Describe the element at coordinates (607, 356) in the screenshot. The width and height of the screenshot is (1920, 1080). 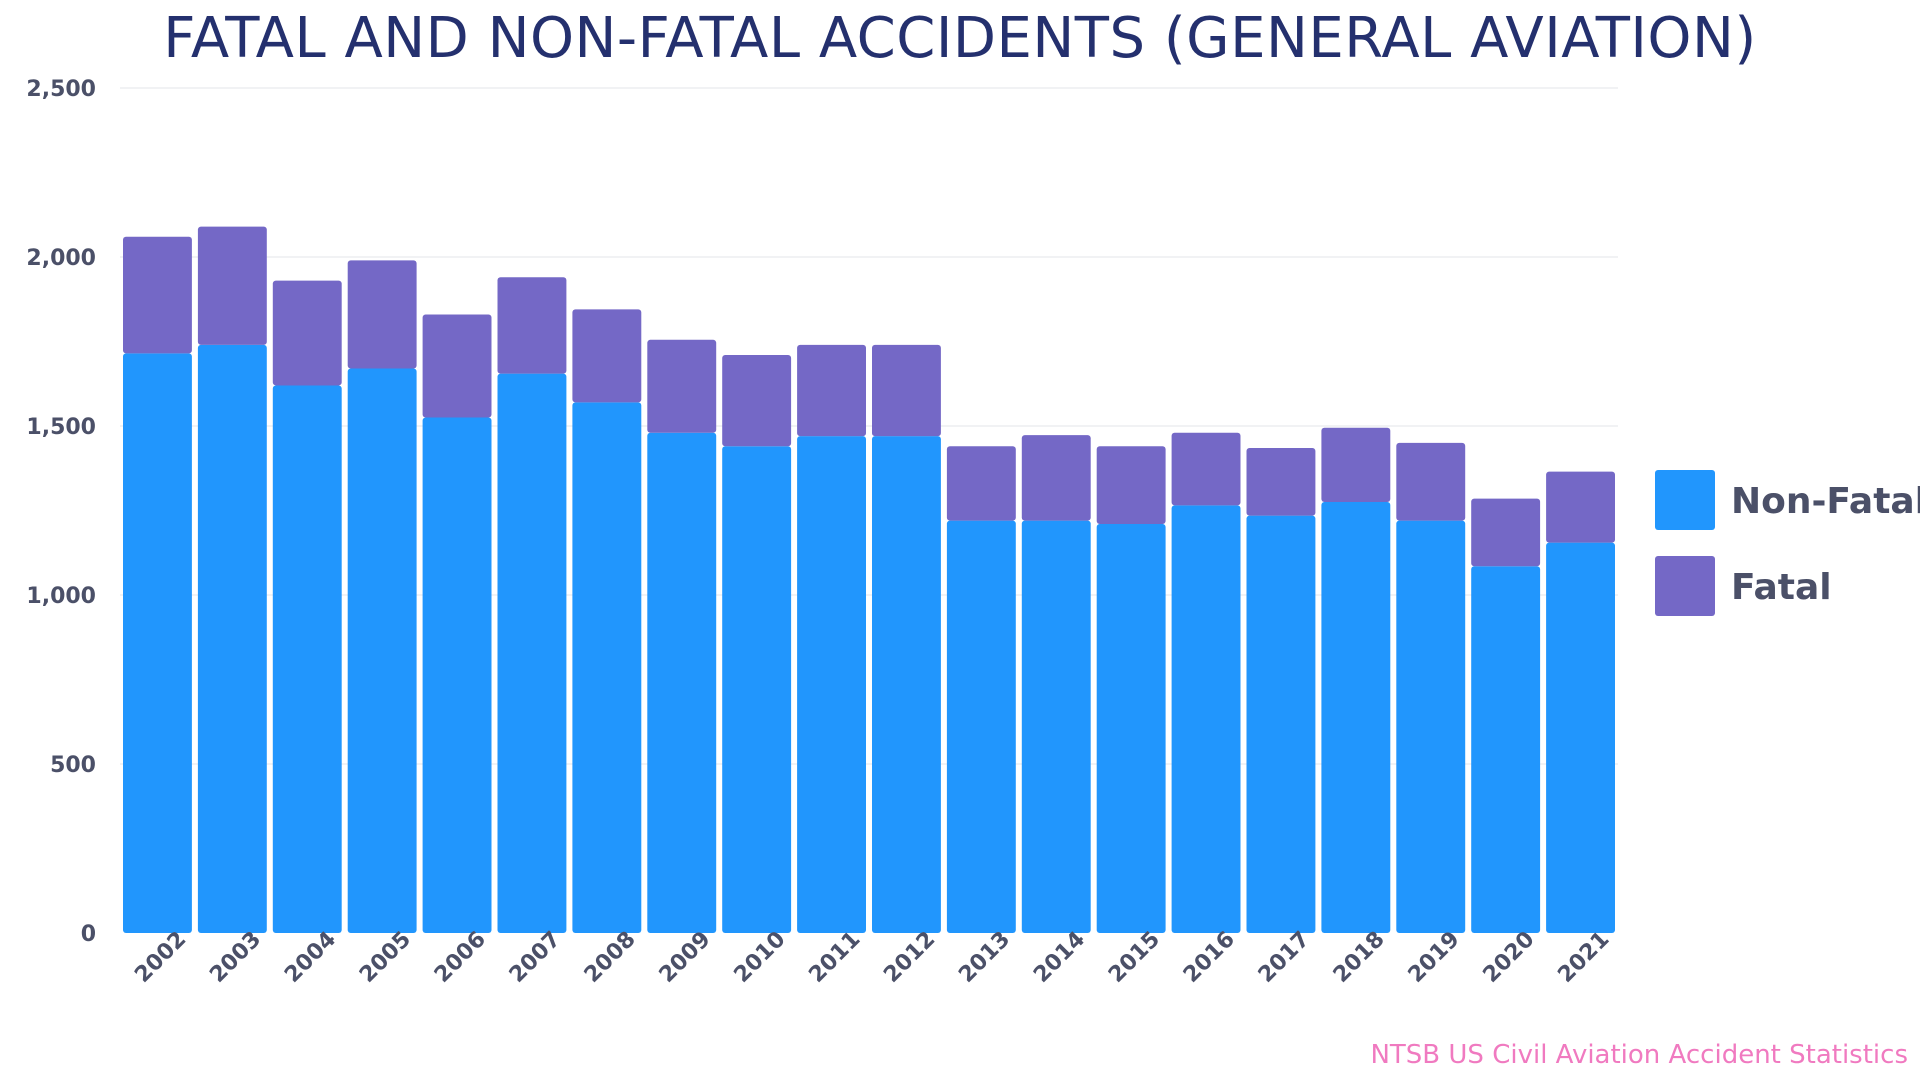
I see `bar-fatal-2008` at that location.